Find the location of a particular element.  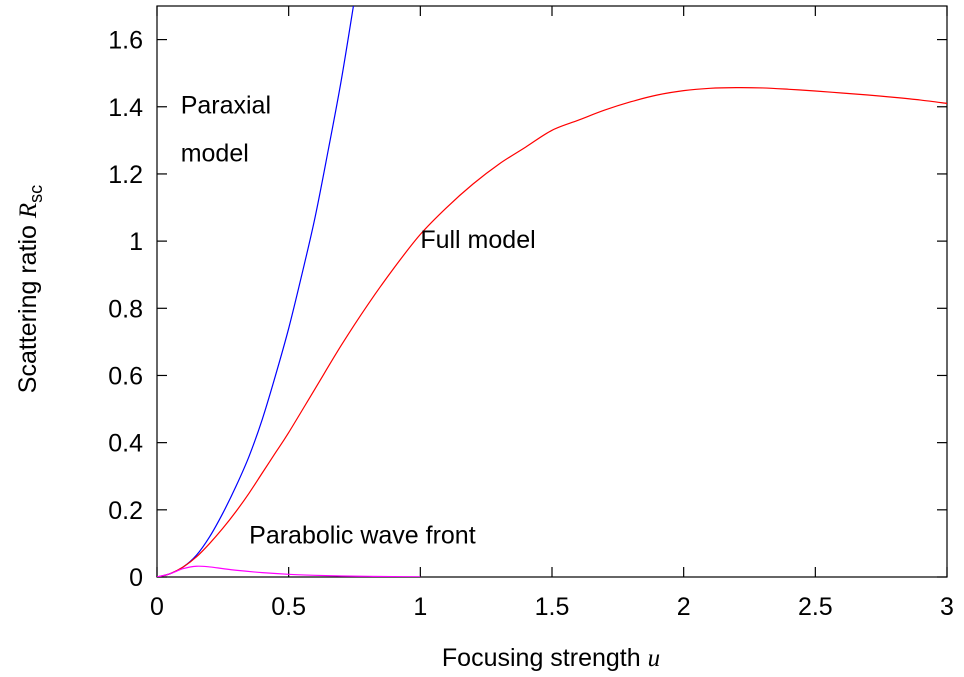

parabolic-label: Parabolic wave front is located at coordinates (362, 535).